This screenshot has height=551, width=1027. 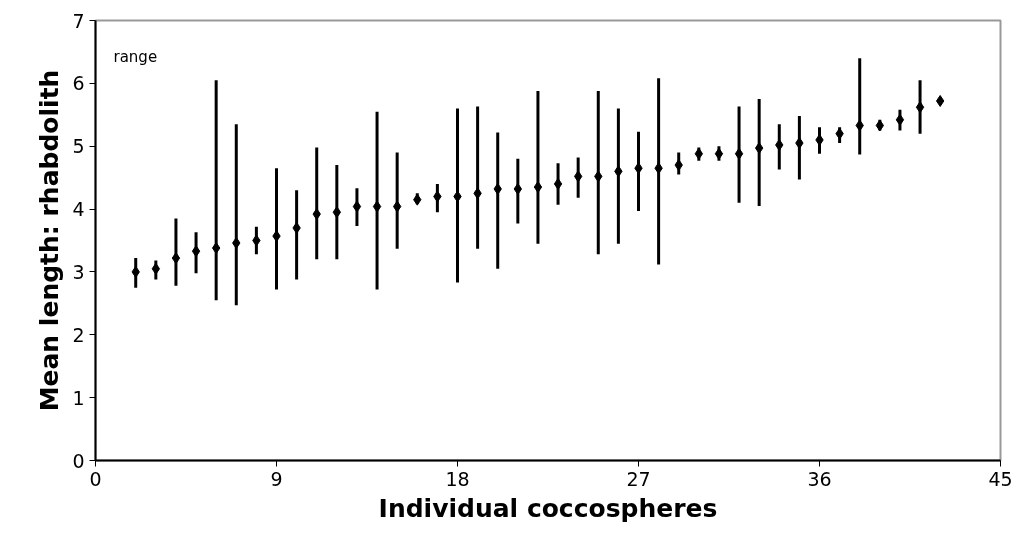 What do you see at coordinates (78, 334) in the screenshot?
I see `y-tick-label: 2` at bounding box center [78, 334].